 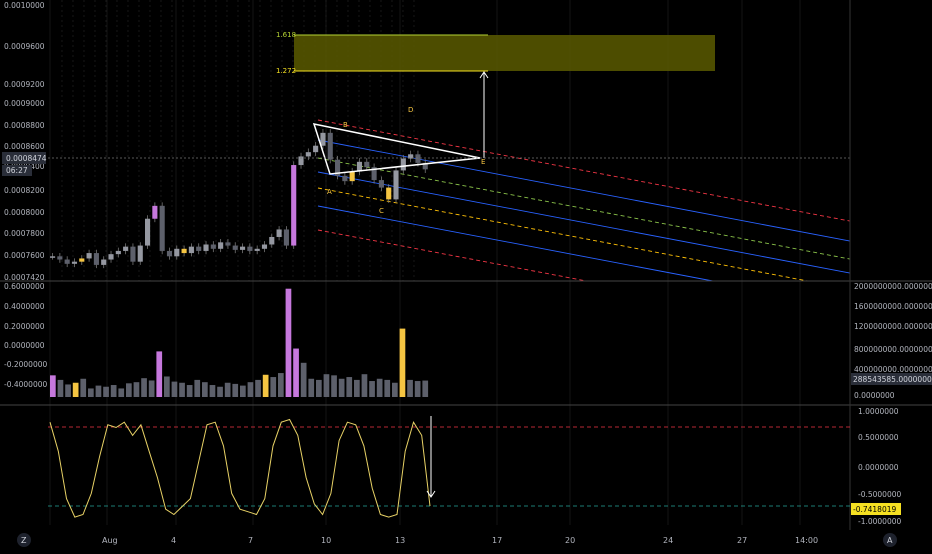 I want to click on time-axis-label: 4, so click(x=173, y=540).